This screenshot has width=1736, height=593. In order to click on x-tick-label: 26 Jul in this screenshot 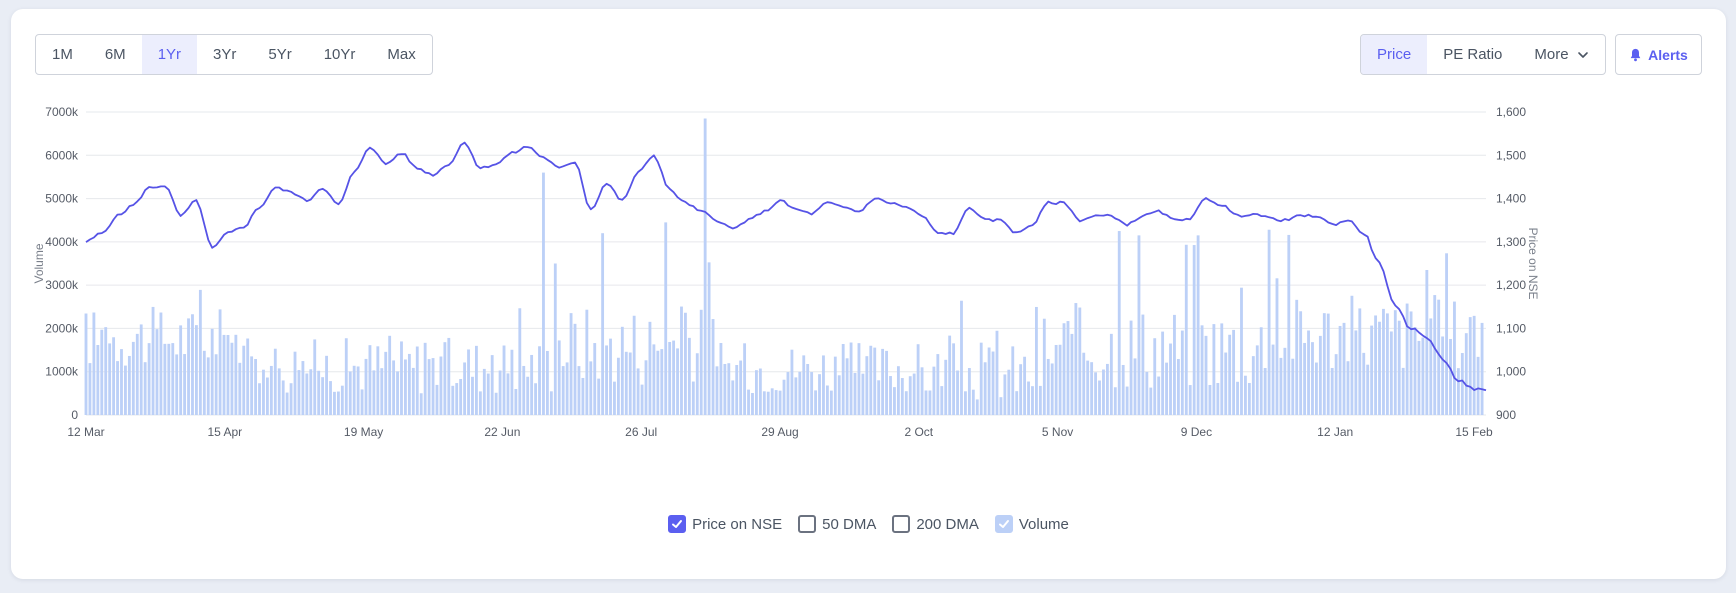, I will do `click(641, 432)`.